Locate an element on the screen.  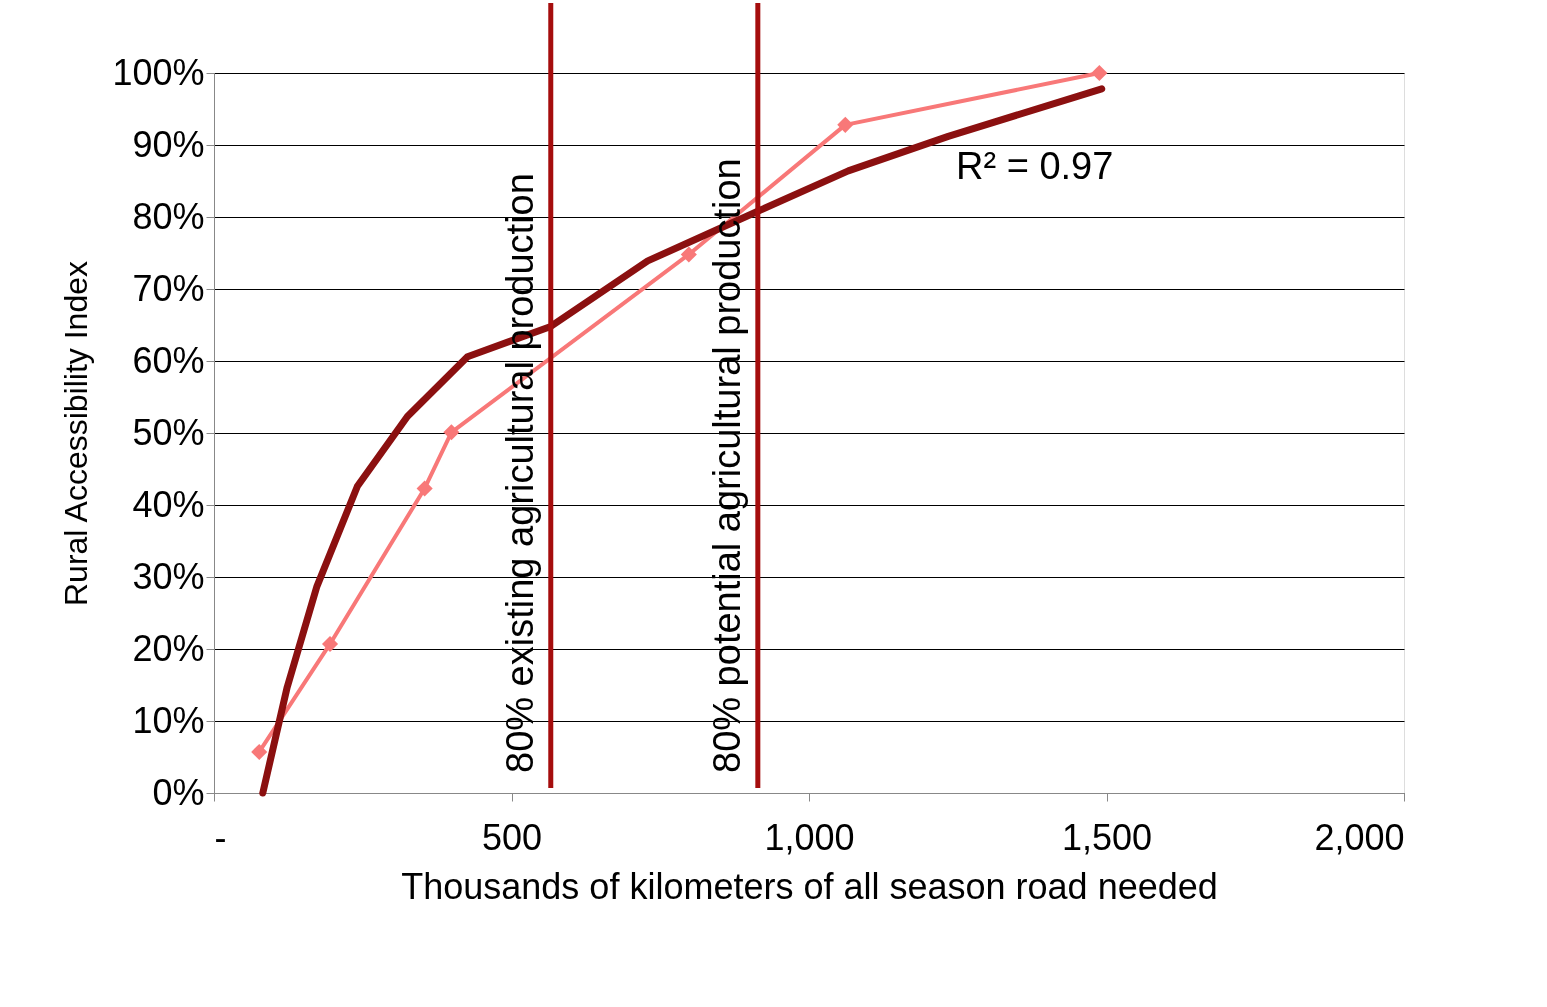
y-tick-label: 10% is located at coordinates (168, 720).